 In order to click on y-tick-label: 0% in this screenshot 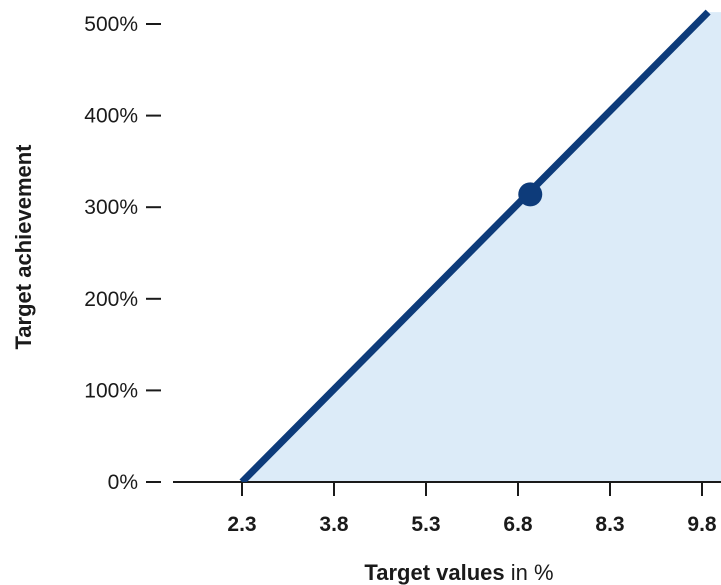, I will do `click(123, 482)`.